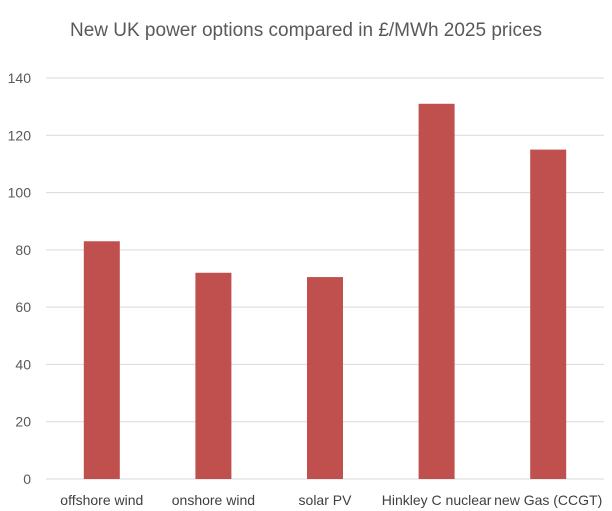  Describe the element at coordinates (437, 500) in the screenshot. I see `x-category-label: Hinkley C nuclear` at that location.